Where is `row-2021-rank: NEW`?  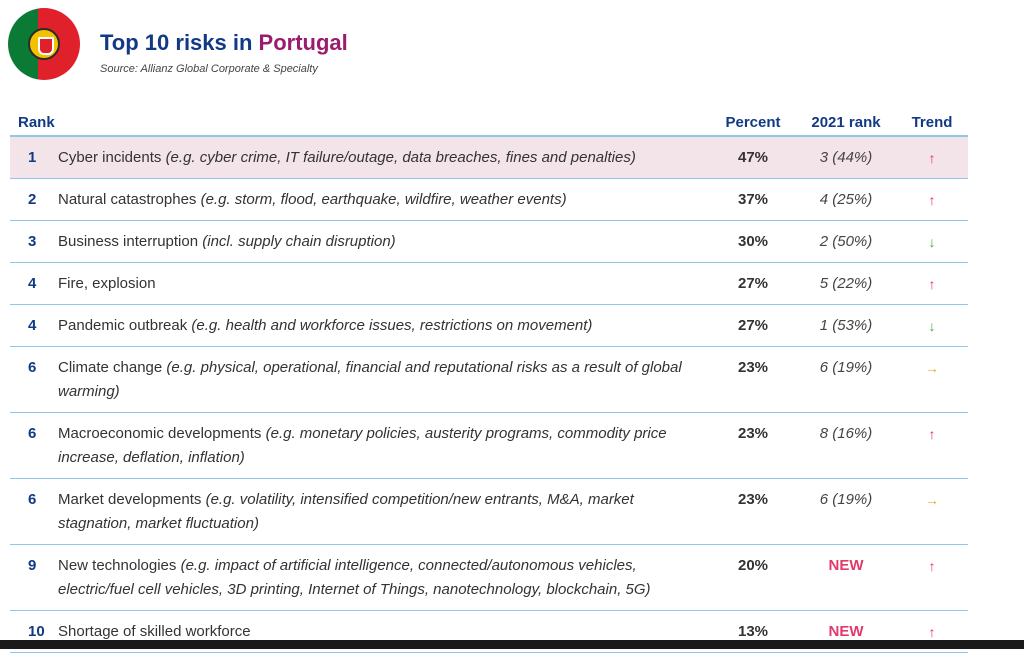
row-2021-rank: NEW is located at coordinates (846, 577).